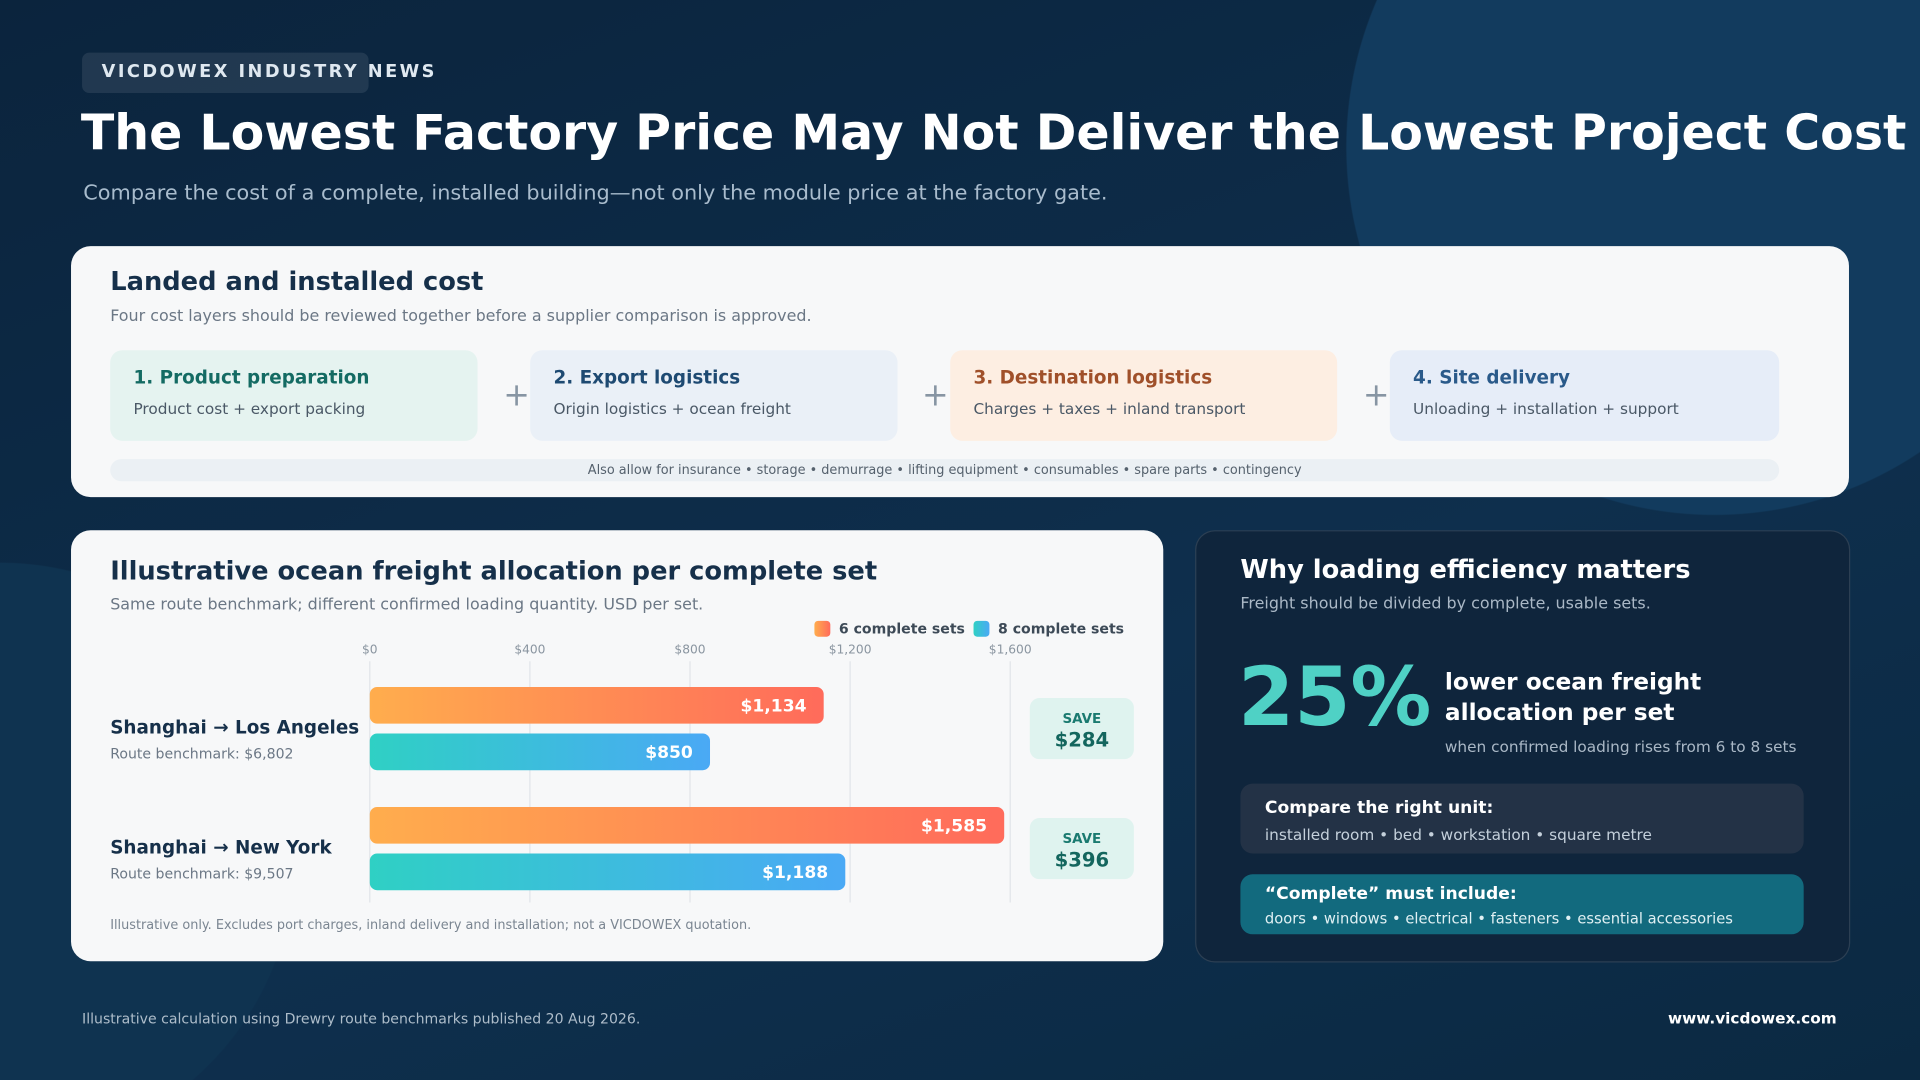  What do you see at coordinates (1010, 650) in the screenshot?
I see `x-tick-label: $1,600` at bounding box center [1010, 650].